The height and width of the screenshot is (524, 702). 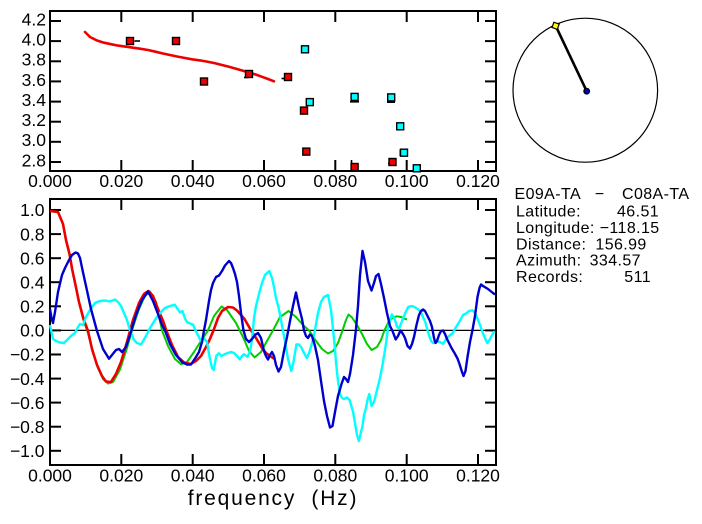 What do you see at coordinates (548, 261) in the screenshot?
I see `svg-text: Azimuth:` at bounding box center [548, 261].